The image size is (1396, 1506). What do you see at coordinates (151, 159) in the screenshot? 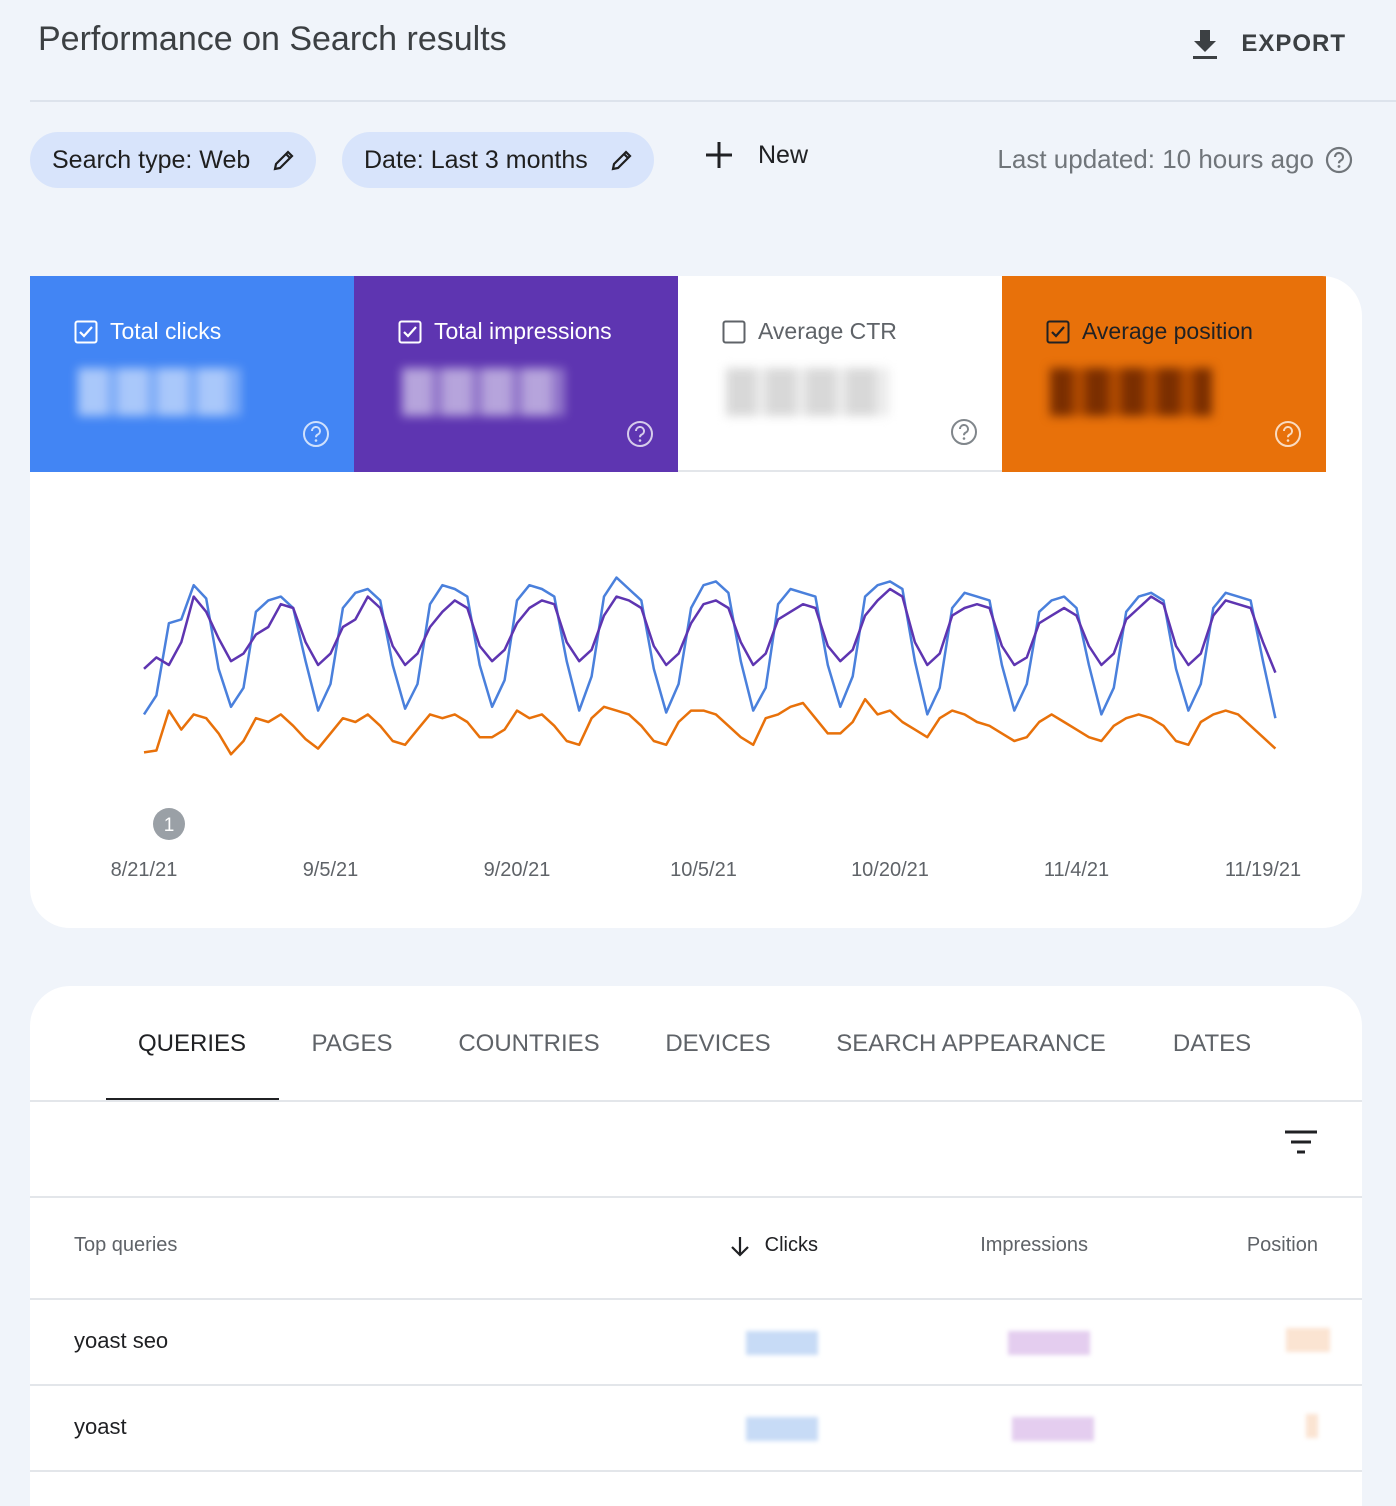
I see `chip-label: Search type: Web` at bounding box center [151, 159].